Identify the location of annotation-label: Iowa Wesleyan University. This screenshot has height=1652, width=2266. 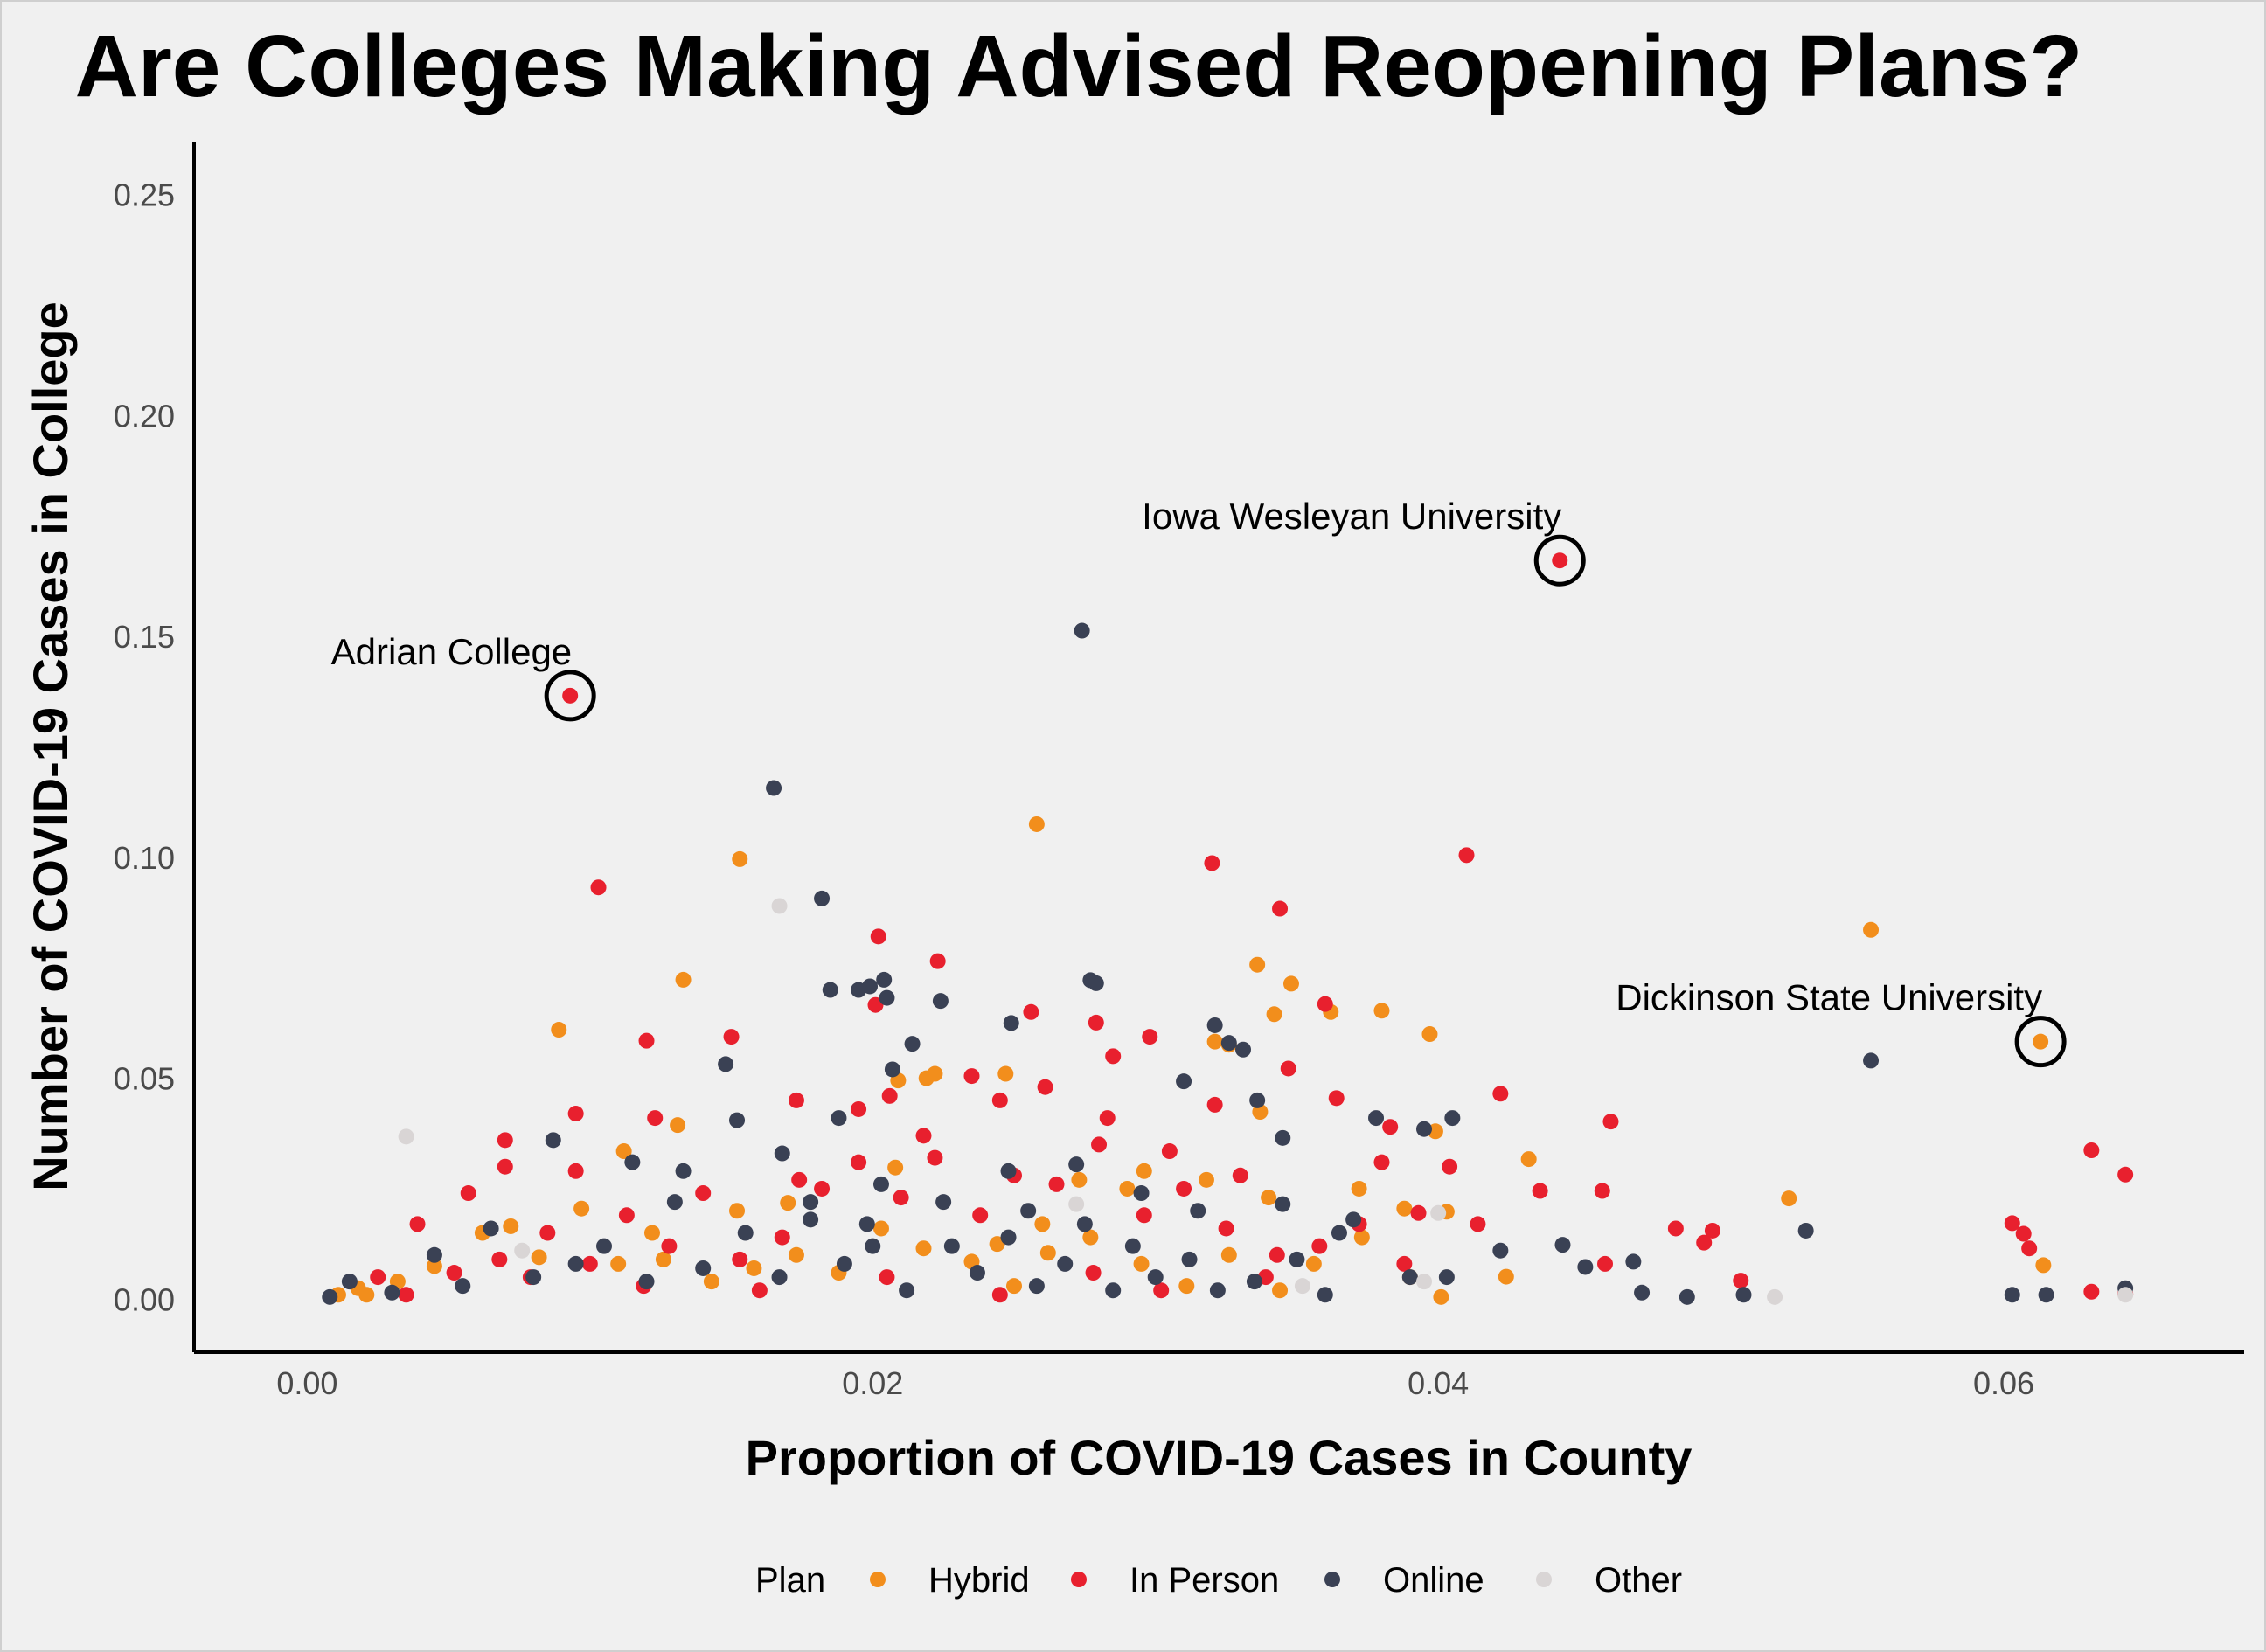
(1351, 516).